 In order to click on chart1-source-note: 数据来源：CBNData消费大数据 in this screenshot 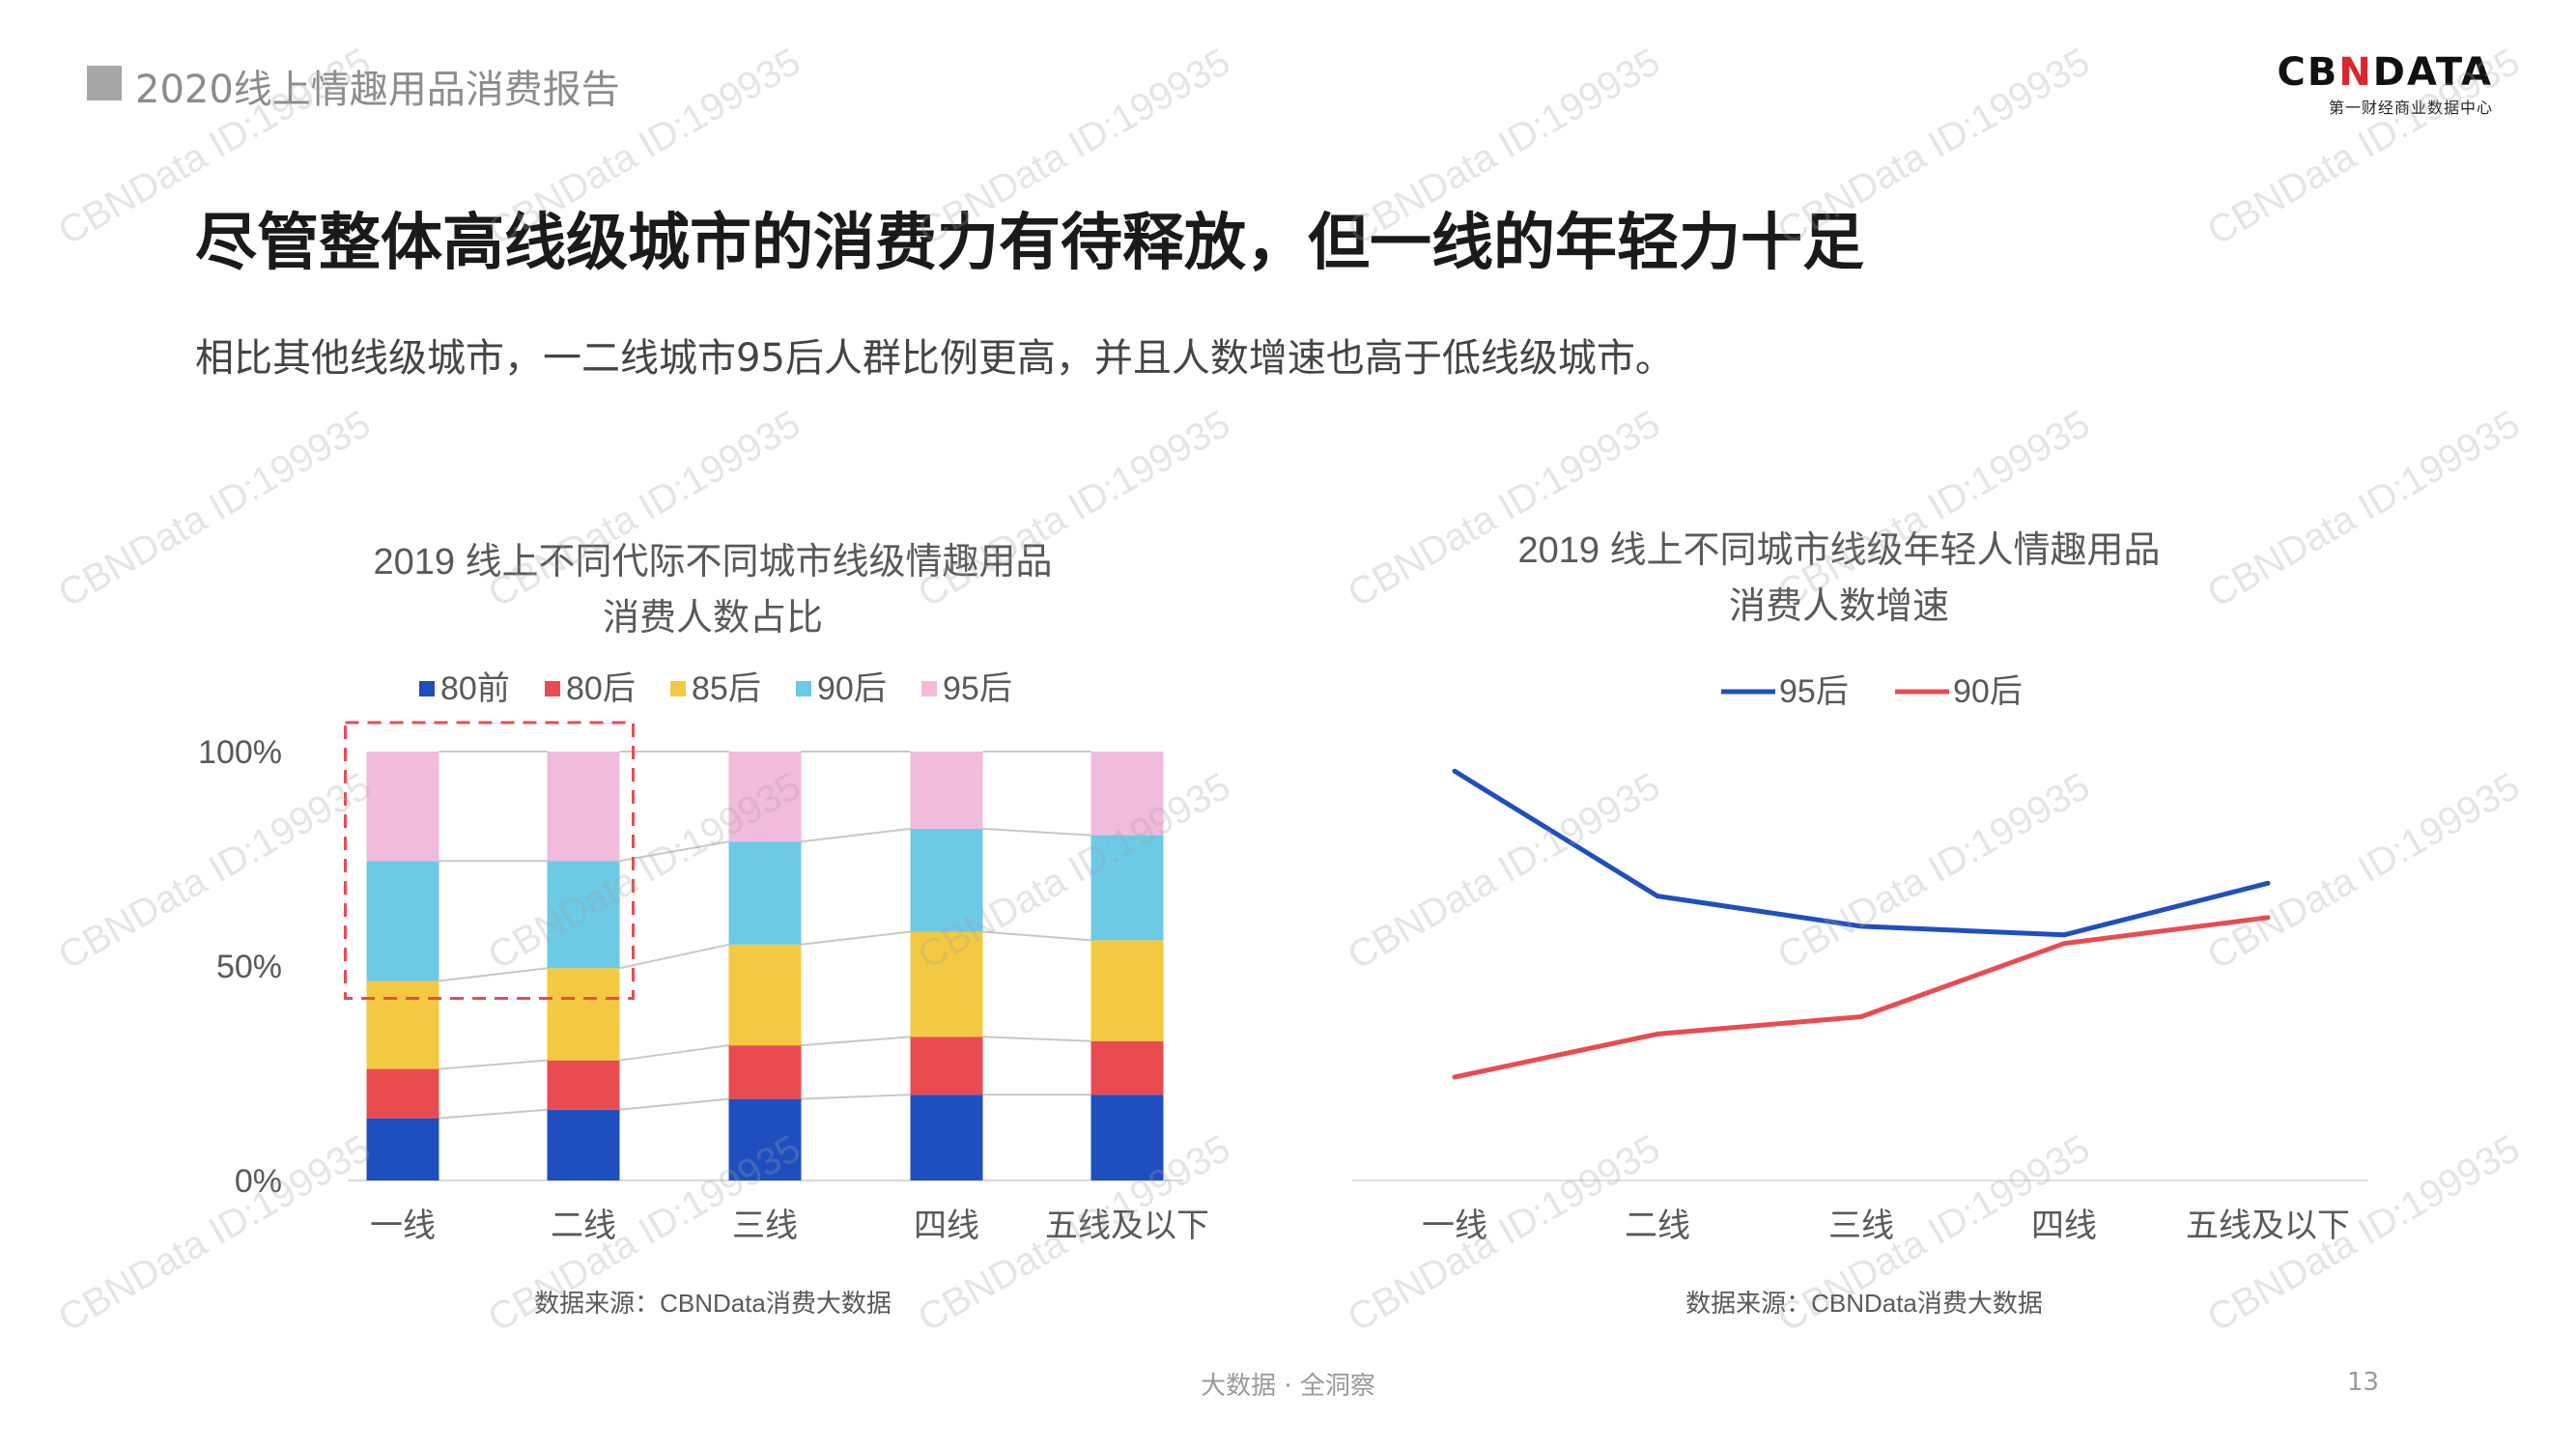, I will do `click(713, 1303)`.